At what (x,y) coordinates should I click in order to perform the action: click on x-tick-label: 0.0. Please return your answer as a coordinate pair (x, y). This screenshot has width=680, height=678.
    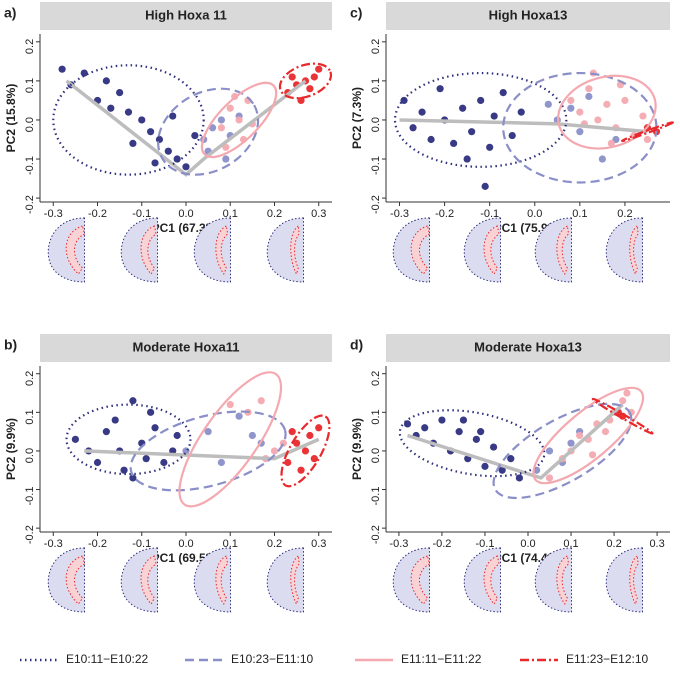
    Looking at the image, I should click on (527, 544).